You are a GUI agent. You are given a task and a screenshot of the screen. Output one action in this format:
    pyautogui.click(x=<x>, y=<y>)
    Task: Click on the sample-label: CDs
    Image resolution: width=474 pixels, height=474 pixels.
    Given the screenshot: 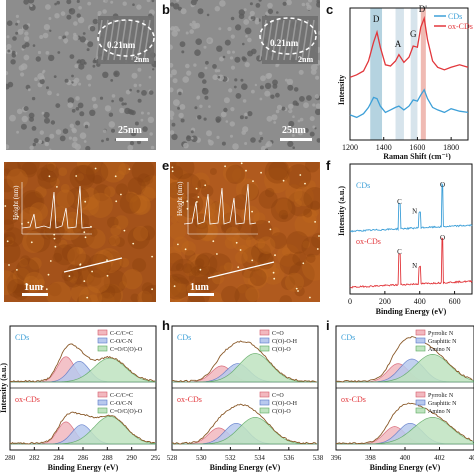 What is the action you would take?
    pyautogui.click(x=348, y=337)
    